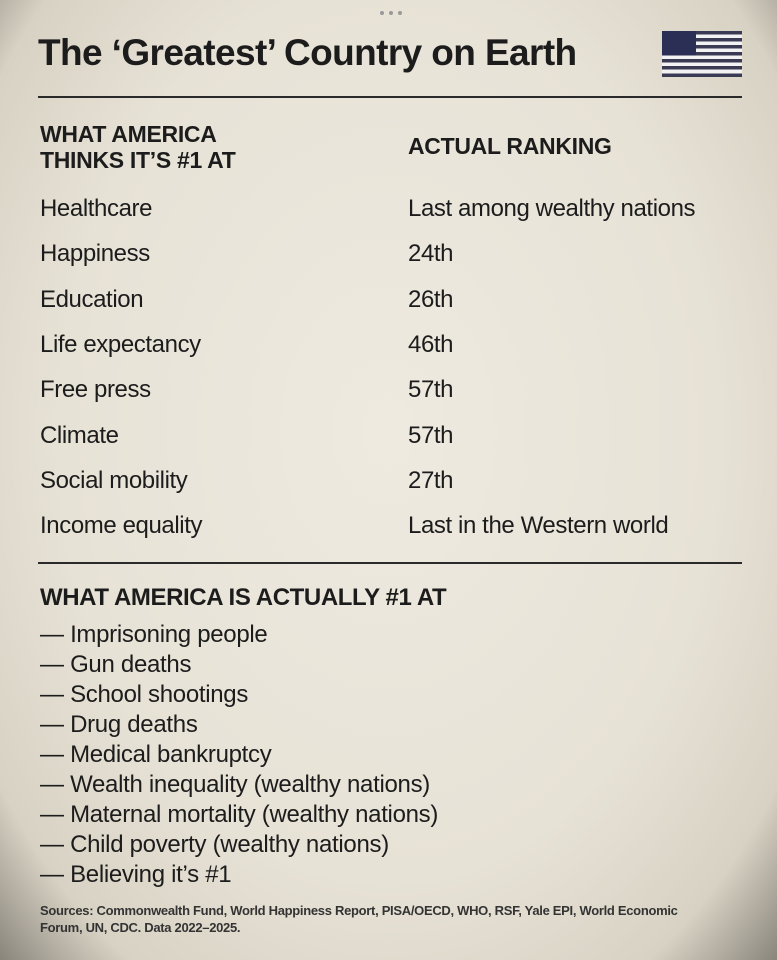  I want to click on row-label: Life expectancy, so click(120, 344).